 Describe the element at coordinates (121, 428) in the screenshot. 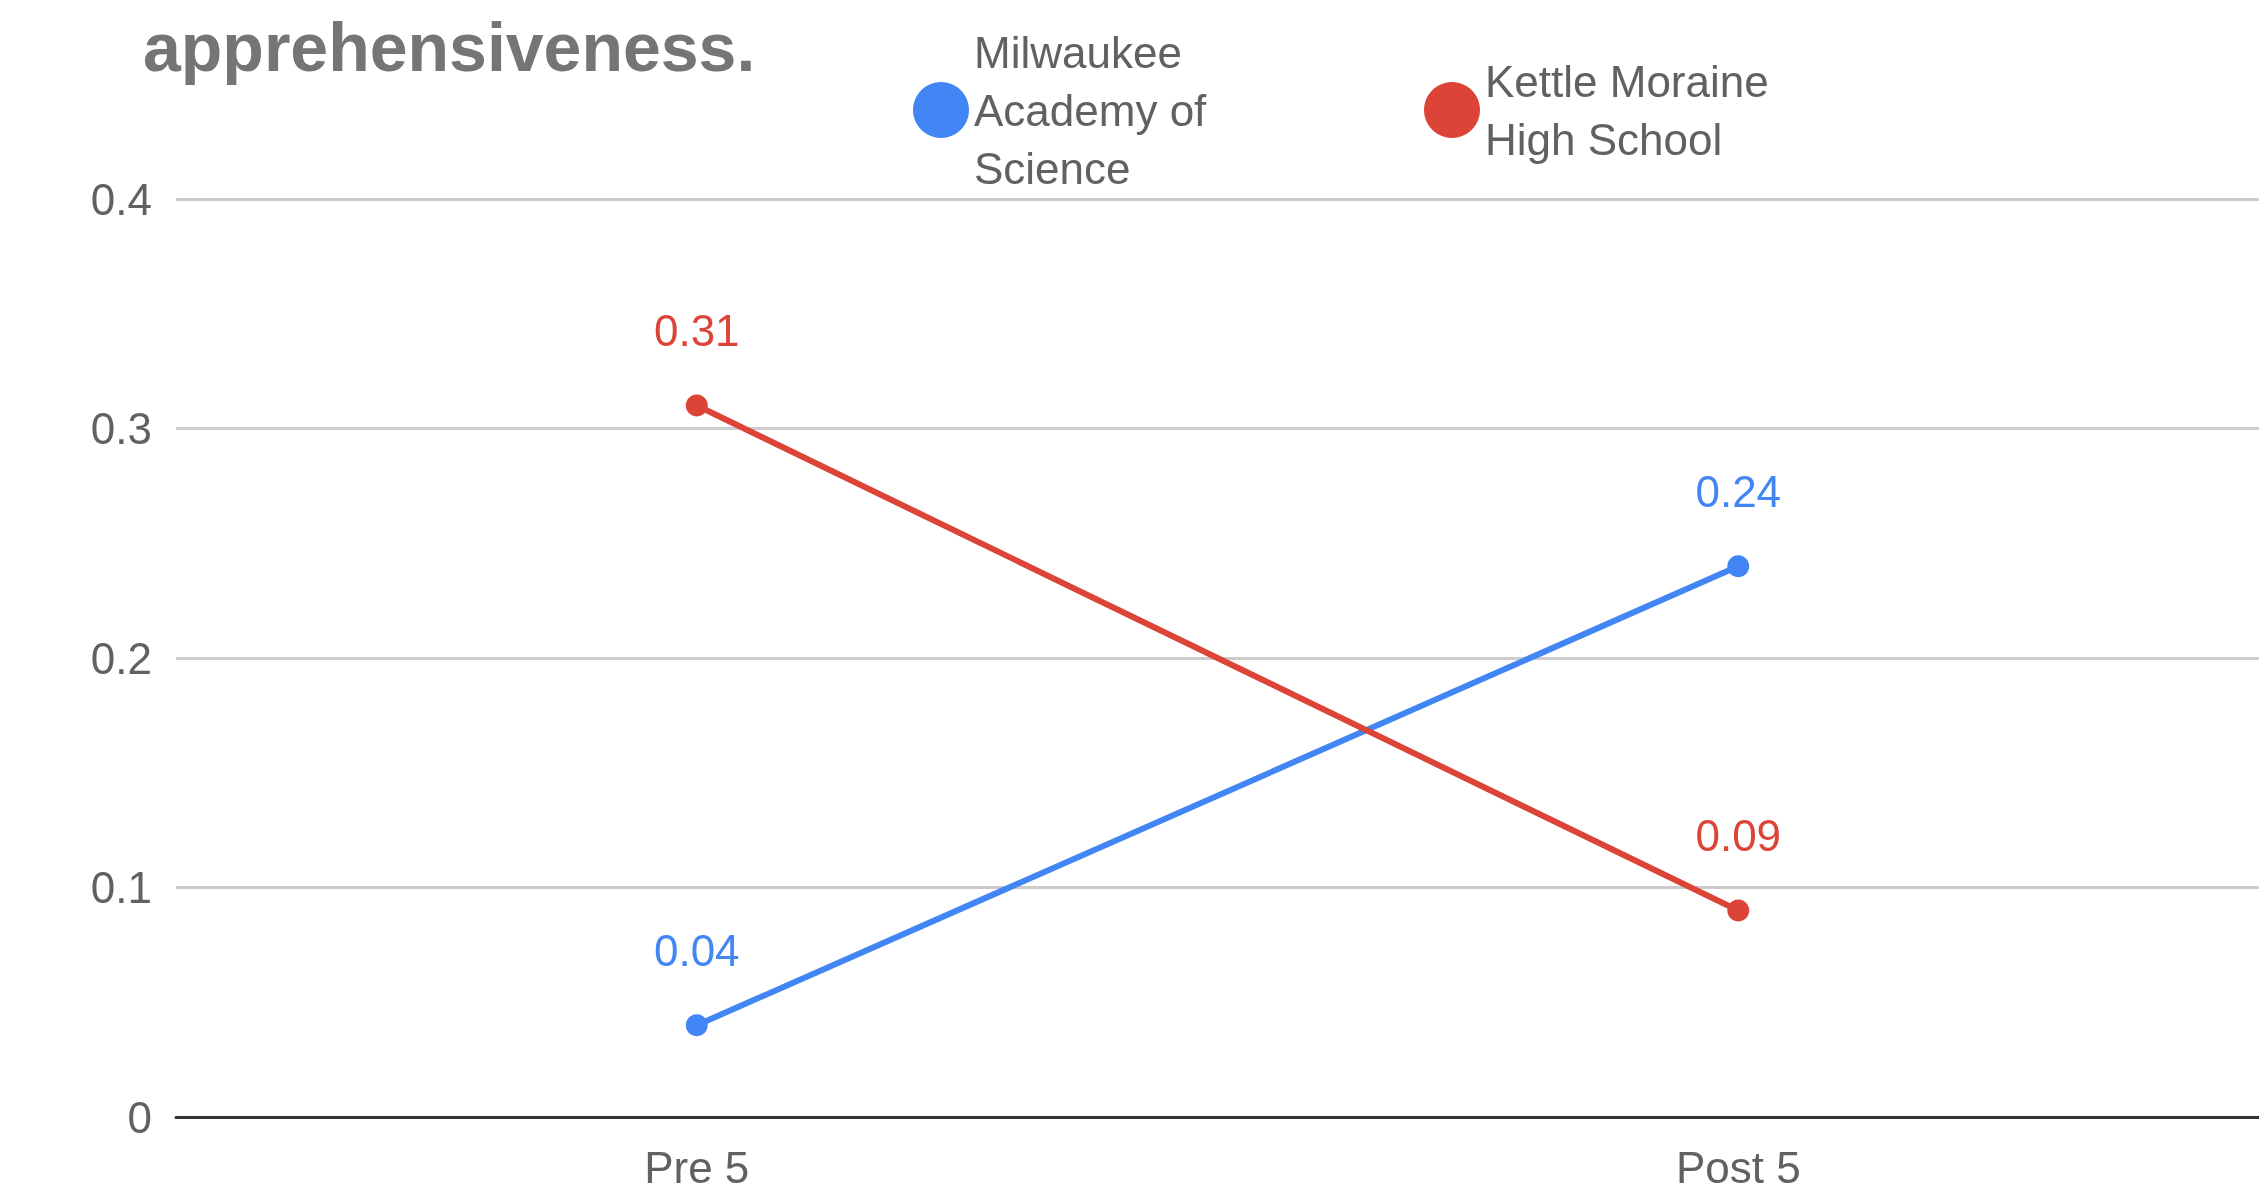

I see `y-tick-label: 0.3` at that location.